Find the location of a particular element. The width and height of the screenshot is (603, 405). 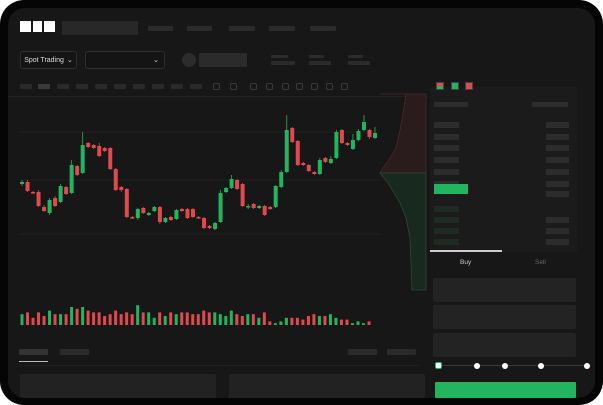

tab-buy: Buy is located at coordinates (466, 262).